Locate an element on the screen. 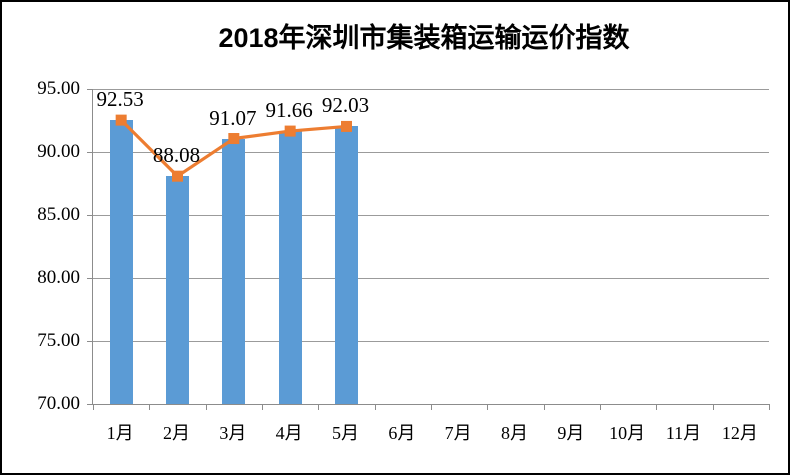 The width and height of the screenshot is (790, 475). data-label: 91.66 is located at coordinates (289, 110).